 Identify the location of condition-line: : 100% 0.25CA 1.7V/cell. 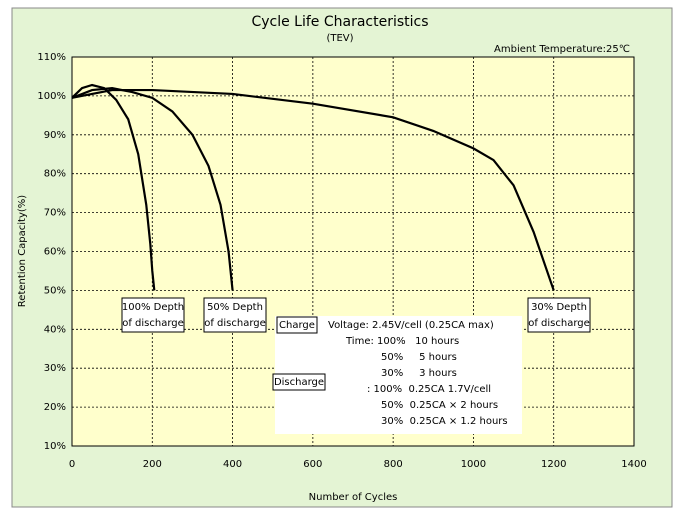
(429, 389).